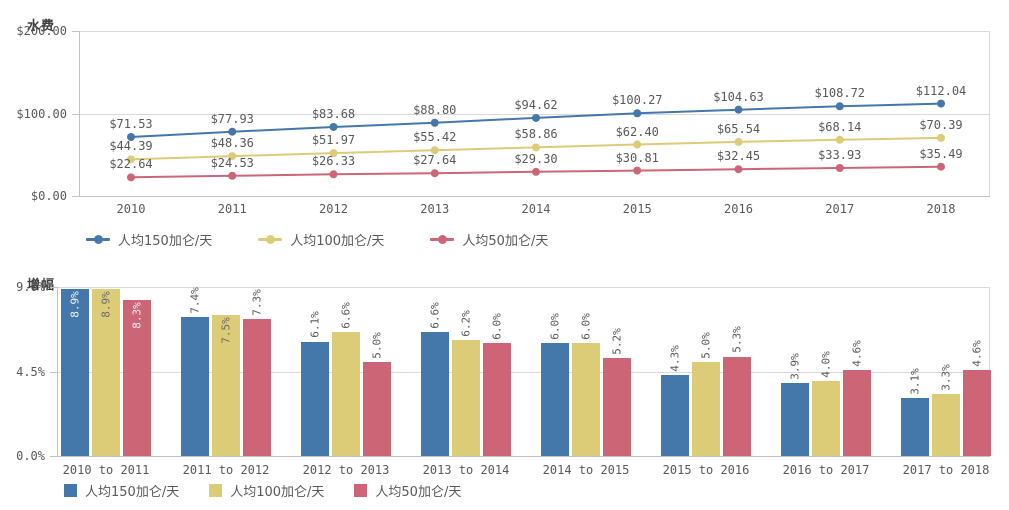 This screenshot has height=510, width=1009. Describe the element at coordinates (333, 113) in the screenshot. I see `point-label: $83.68` at that location.